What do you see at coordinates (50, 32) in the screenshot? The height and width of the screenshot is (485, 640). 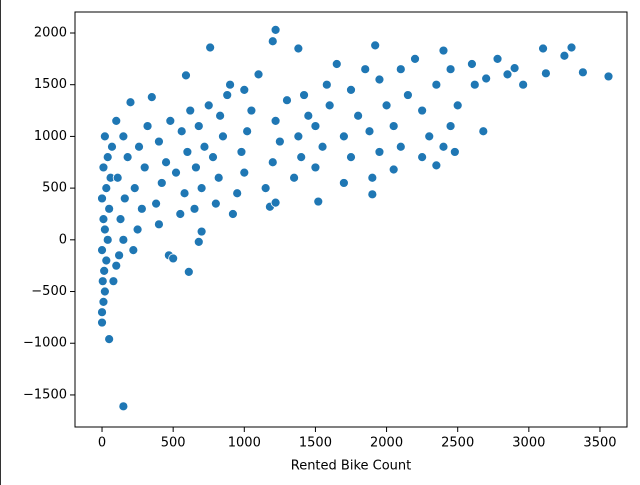 I see `y-tick-label: 2000` at bounding box center [50, 32].